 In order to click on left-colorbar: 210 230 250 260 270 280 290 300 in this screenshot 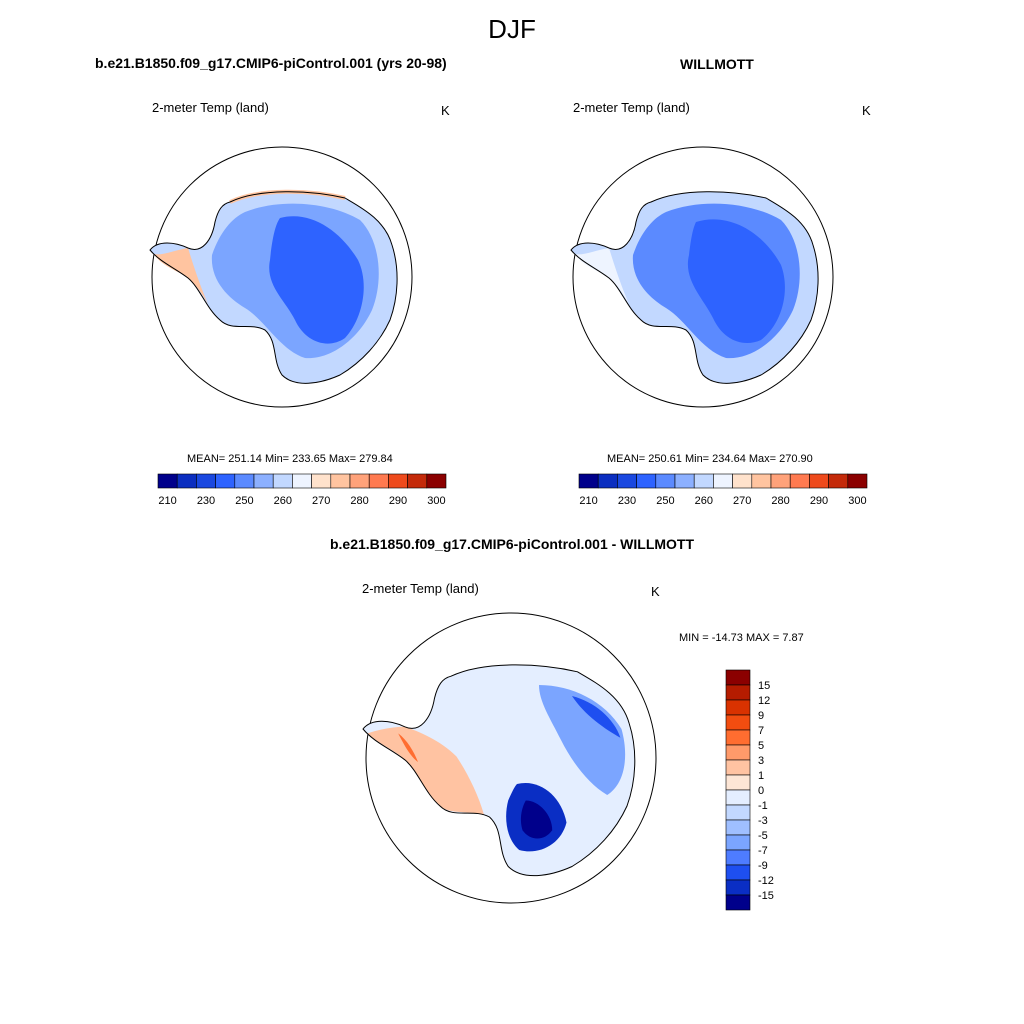, I will do `click(302, 490)`.